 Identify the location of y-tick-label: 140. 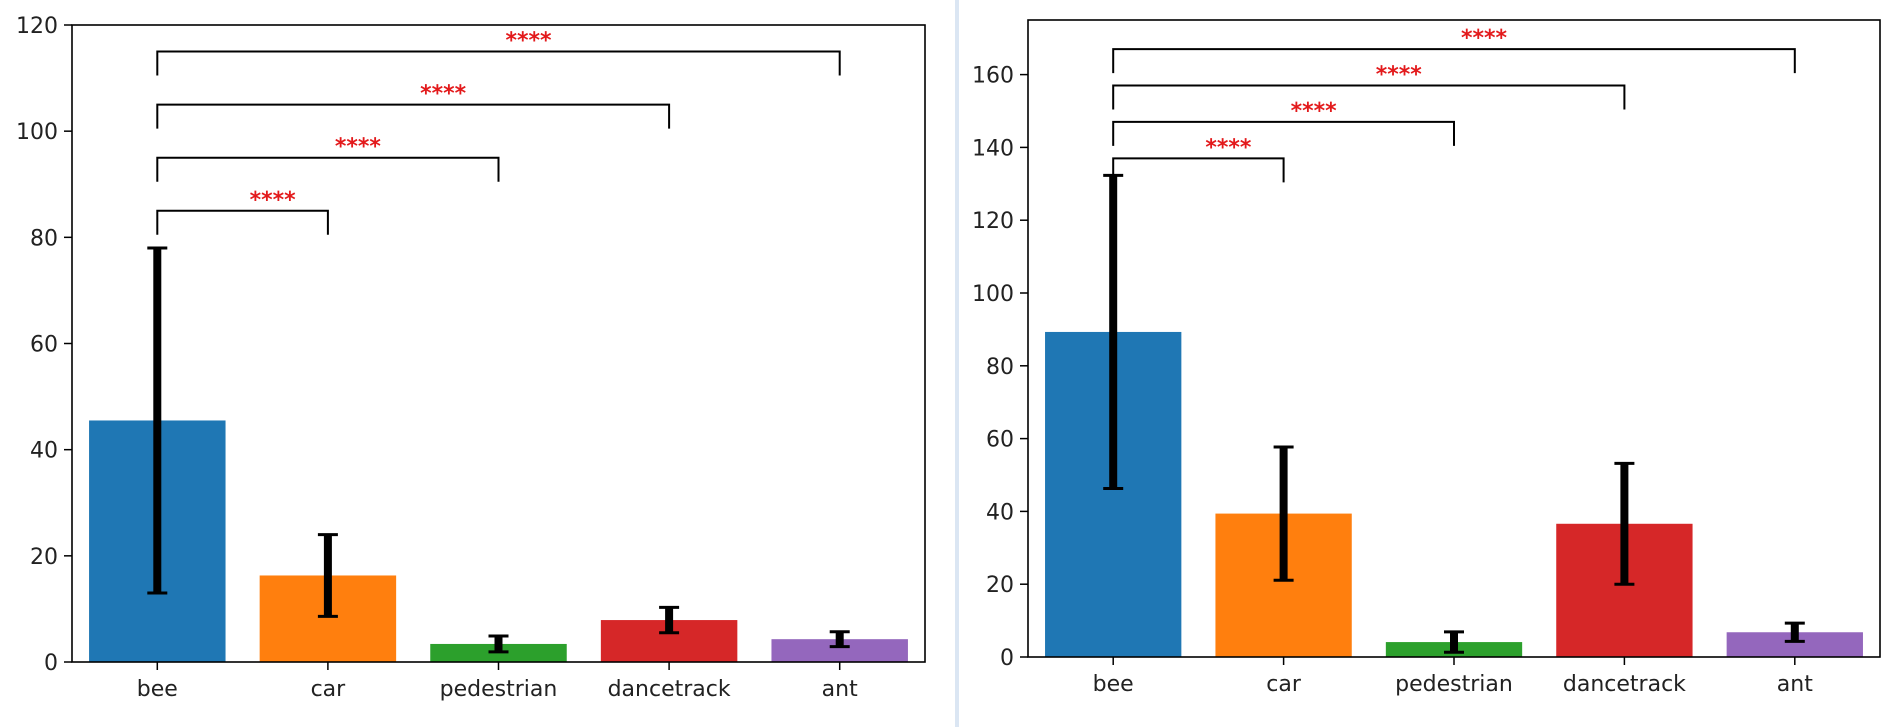
(993, 148).